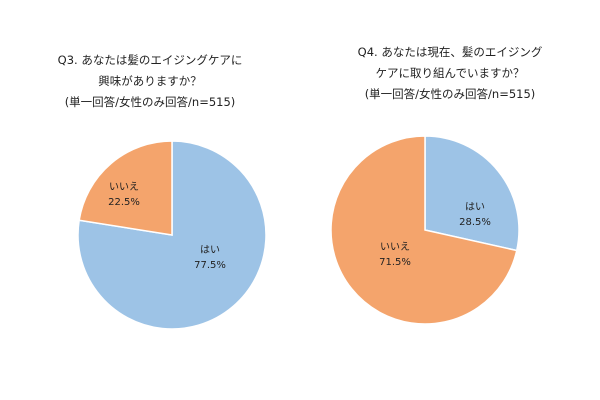 The width and height of the screenshot is (600, 400). Describe the element at coordinates (472, 193) in the screenshot. I see `pie-slice-yes` at that location.